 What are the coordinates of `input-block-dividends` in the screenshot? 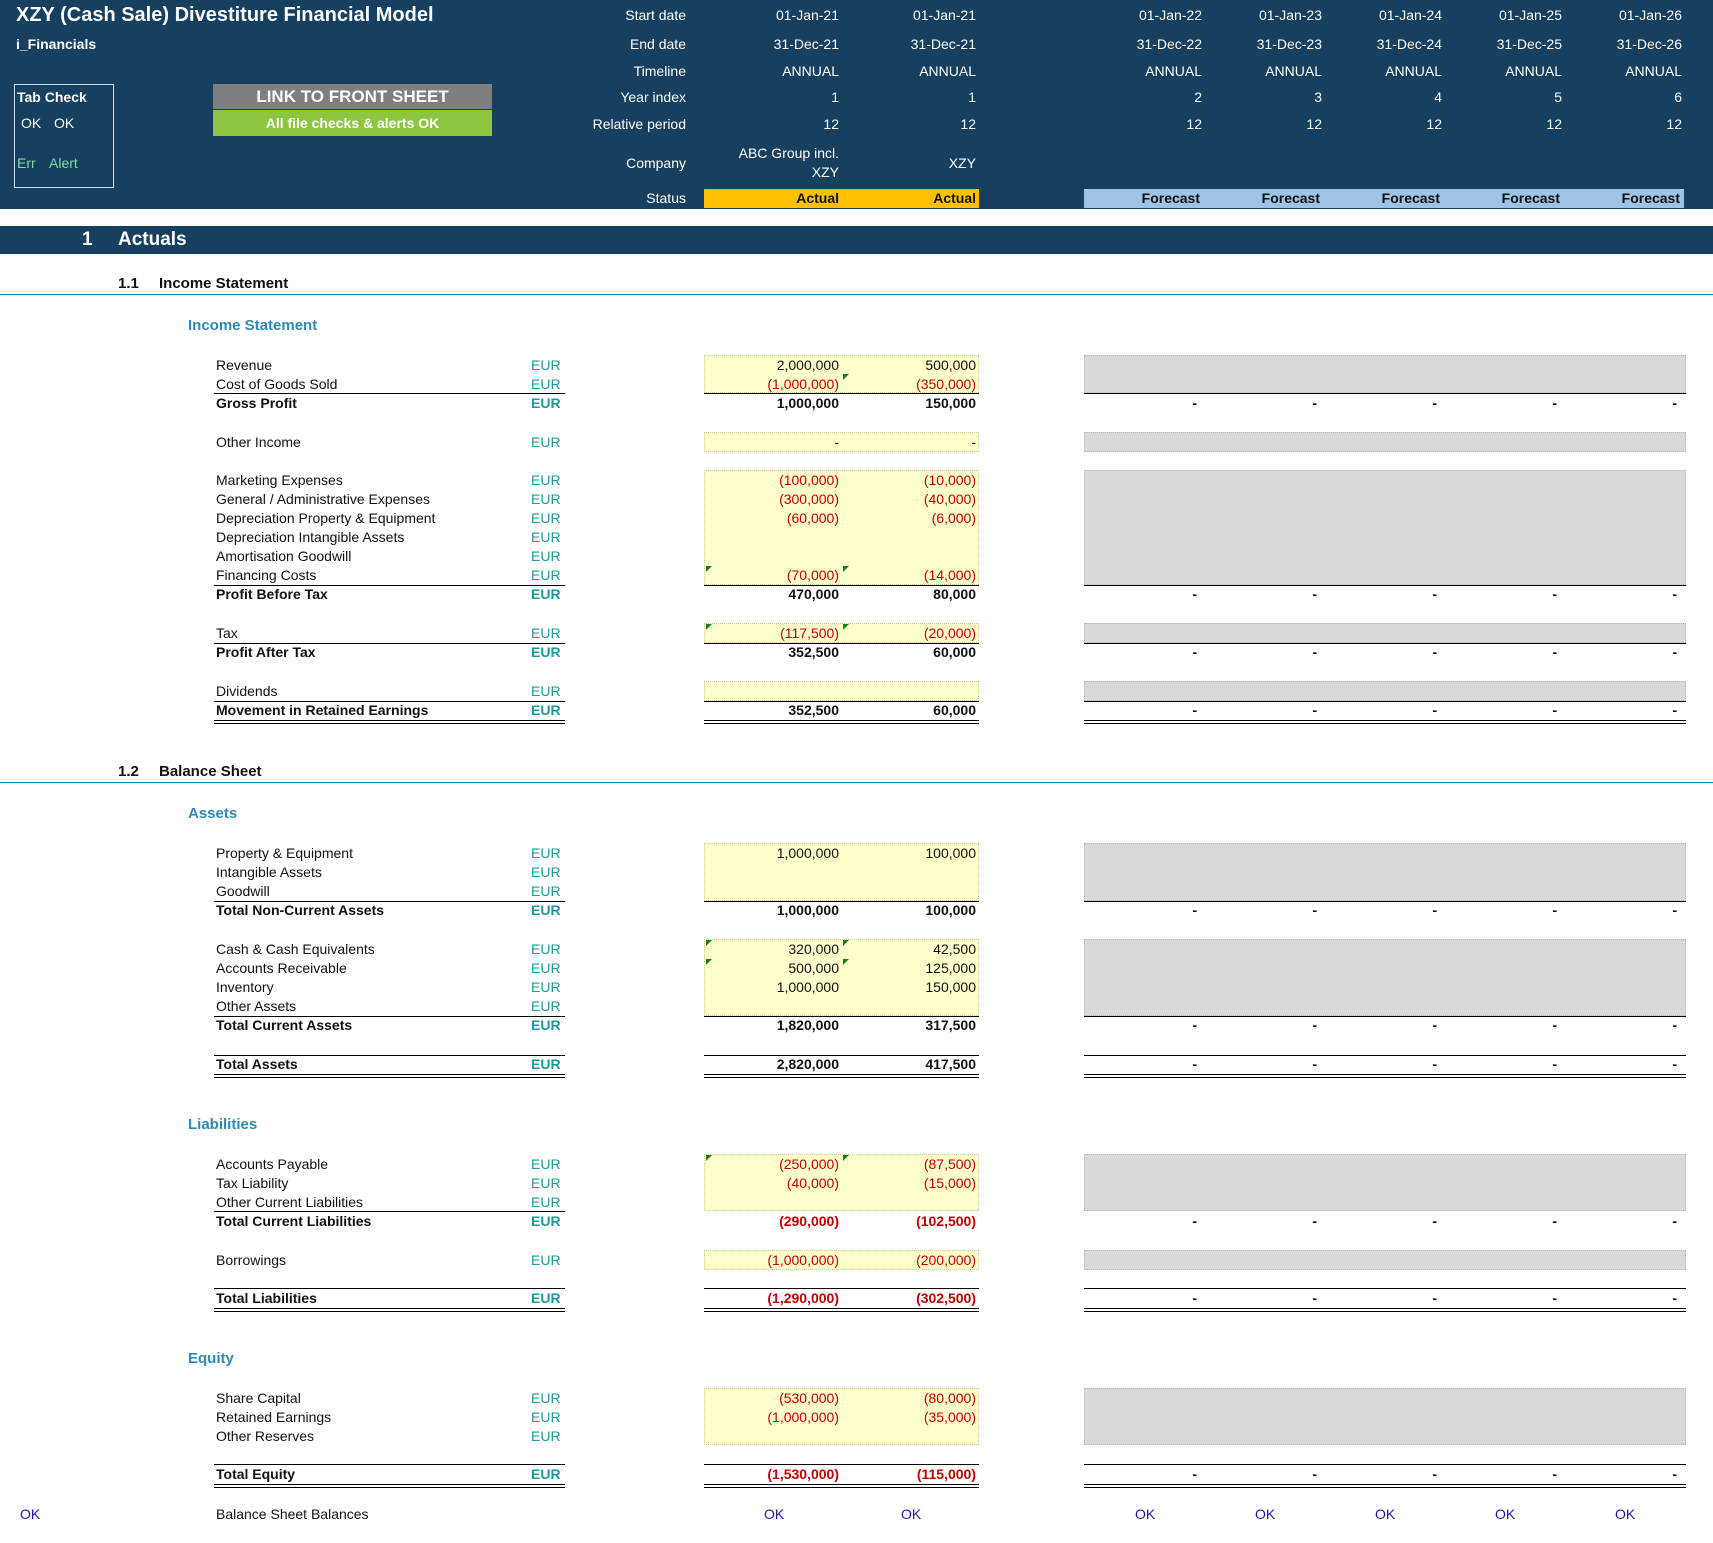 It's located at (841, 691).